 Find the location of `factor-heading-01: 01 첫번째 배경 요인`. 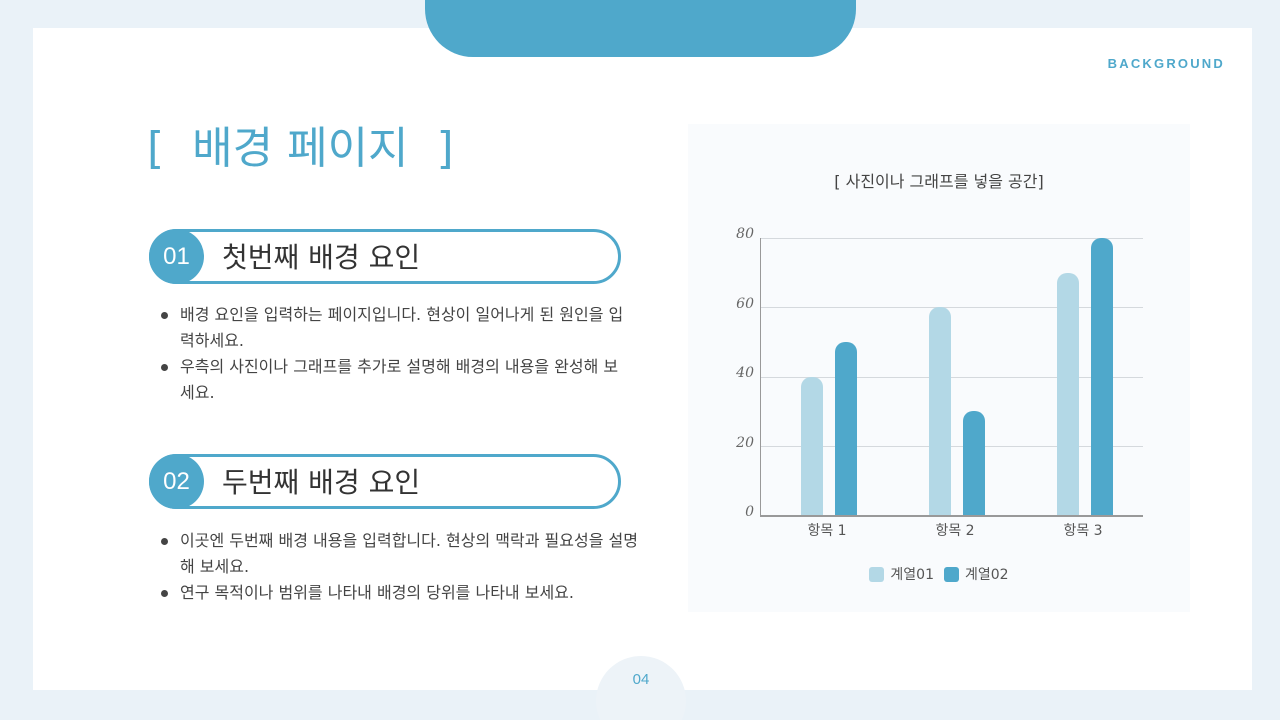

factor-heading-01: 01 첫번째 배경 요인 is located at coordinates (385, 256).